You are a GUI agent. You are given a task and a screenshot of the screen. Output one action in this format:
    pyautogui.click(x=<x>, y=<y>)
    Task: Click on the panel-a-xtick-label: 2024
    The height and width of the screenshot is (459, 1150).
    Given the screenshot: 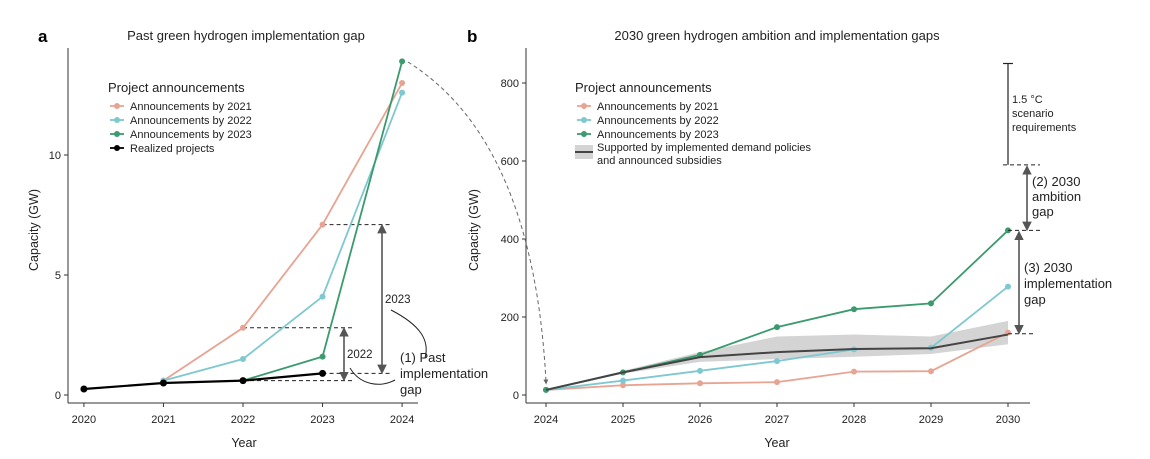 What is the action you would take?
    pyautogui.click(x=402, y=420)
    